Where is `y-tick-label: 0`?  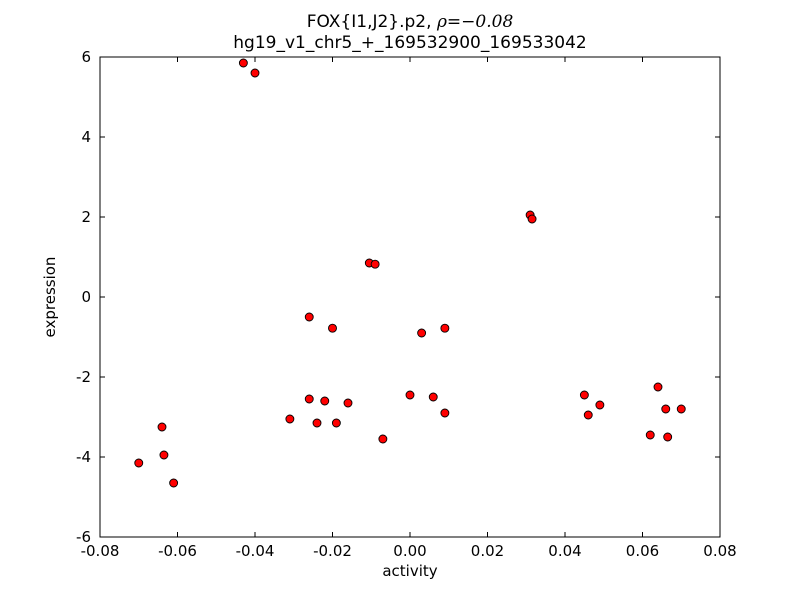 y-tick-label: 0 is located at coordinates (86, 297).